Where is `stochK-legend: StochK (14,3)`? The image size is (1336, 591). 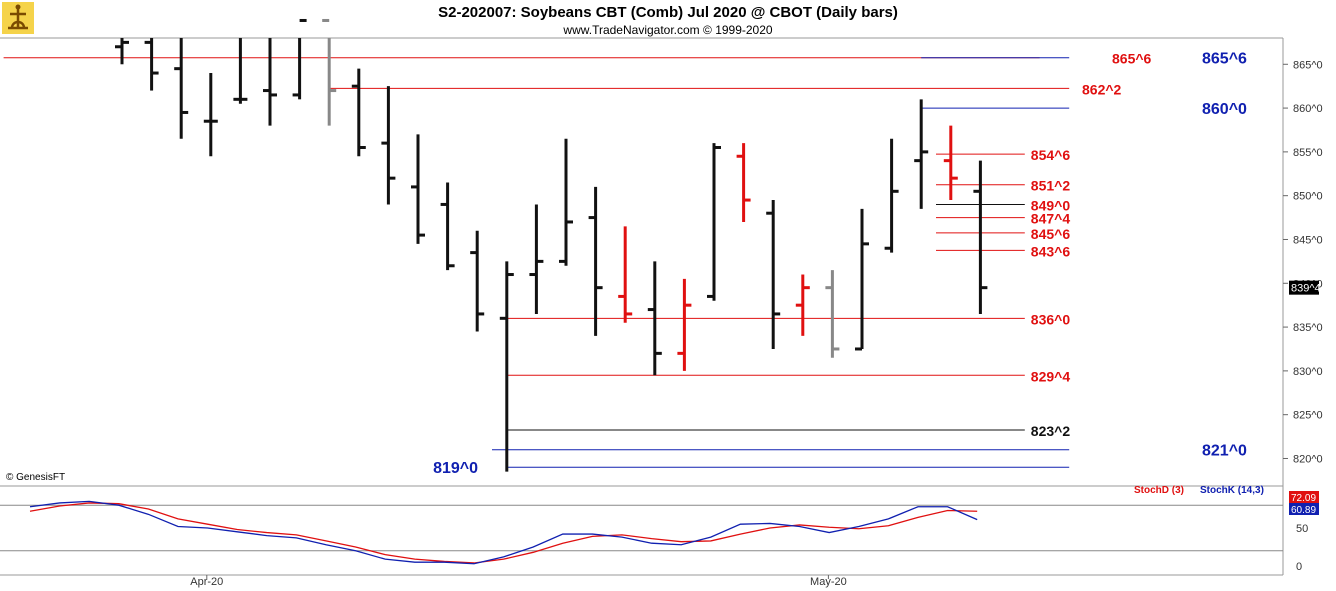
stochK-legend: StochK (14,3) is located at coordinates (1232, 490).